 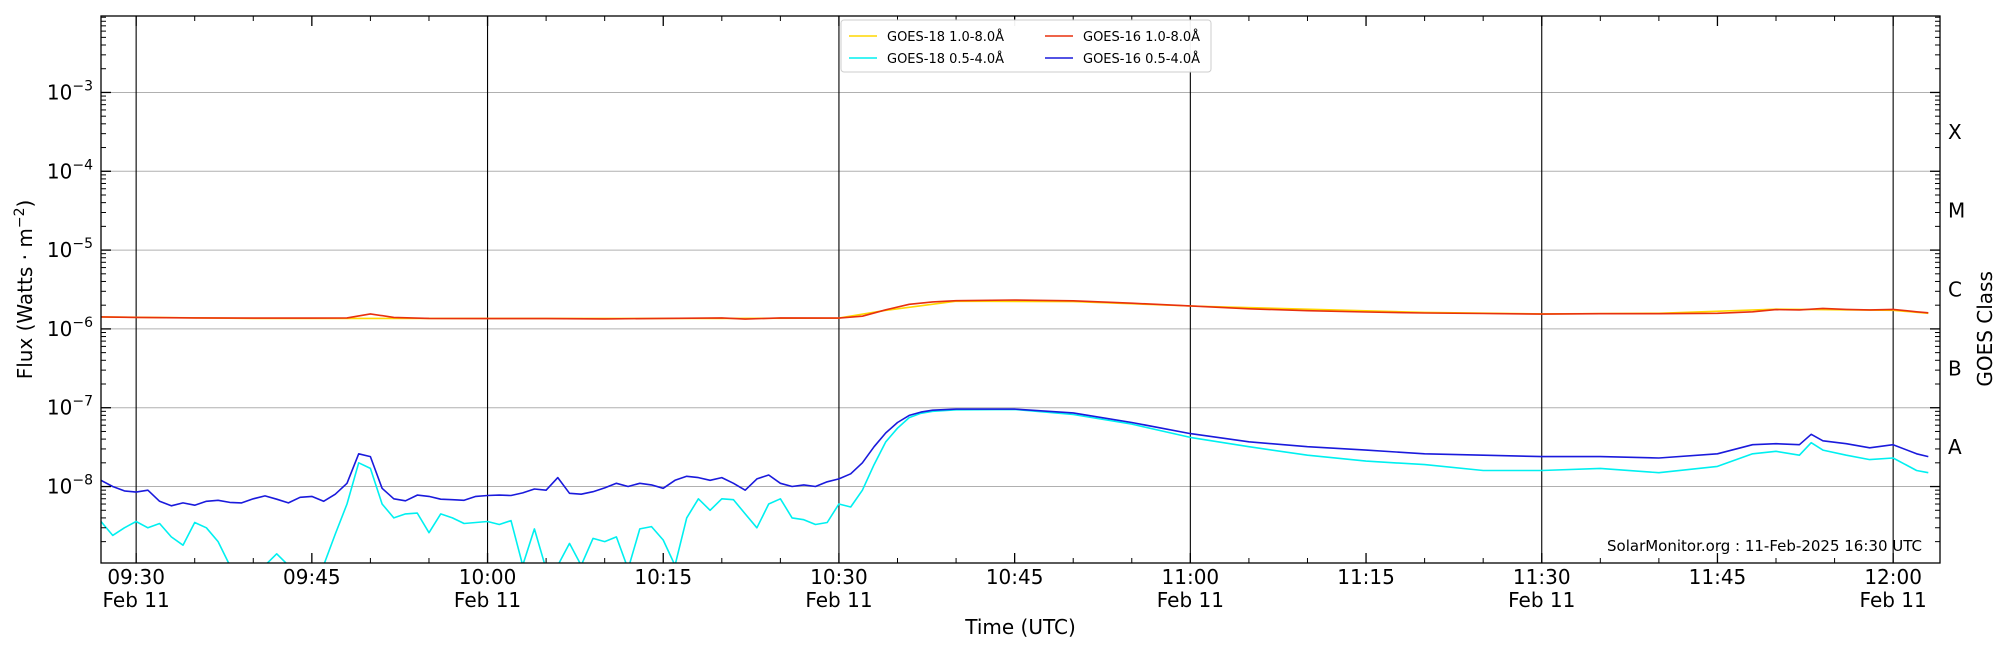 I want to click on x-tick-label: 09:45, so click(x=312, y=577).